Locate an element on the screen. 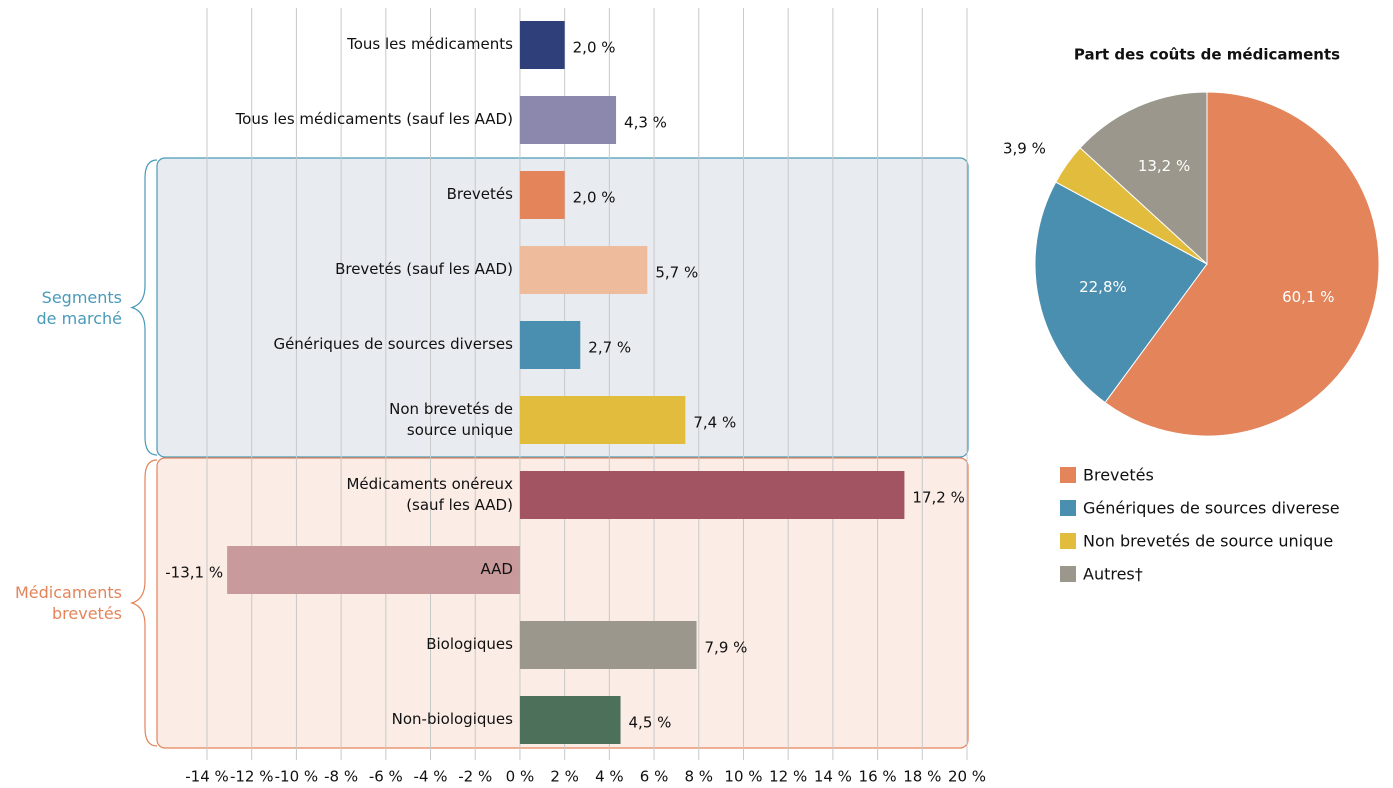 This screenshot has width=1393, height=788. y-tick-label: AAD is located at coordinates (496, 569).